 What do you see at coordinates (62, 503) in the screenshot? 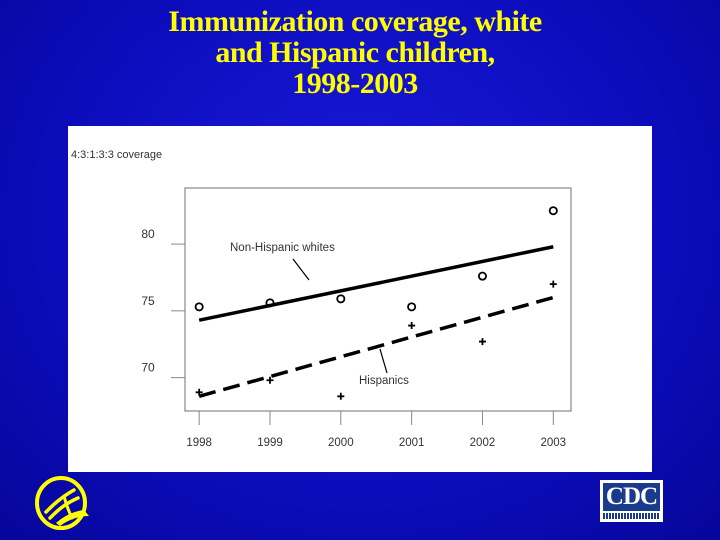
I see `hhs-eagle-icon` at bounding box center [62, 503].